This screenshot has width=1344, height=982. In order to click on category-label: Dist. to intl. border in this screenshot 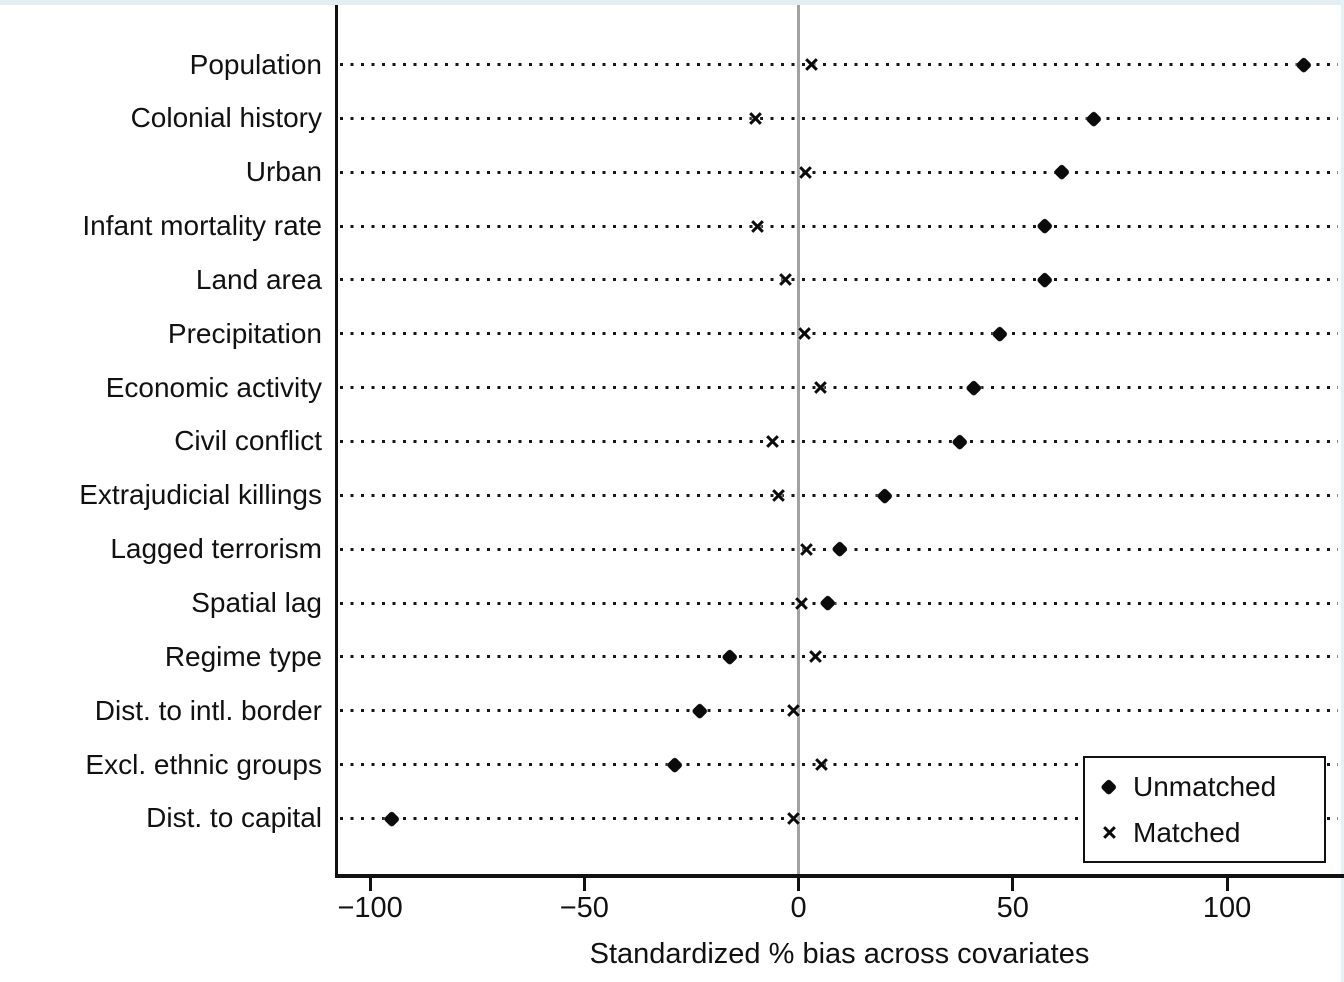, I will do `click(208, 710)`.